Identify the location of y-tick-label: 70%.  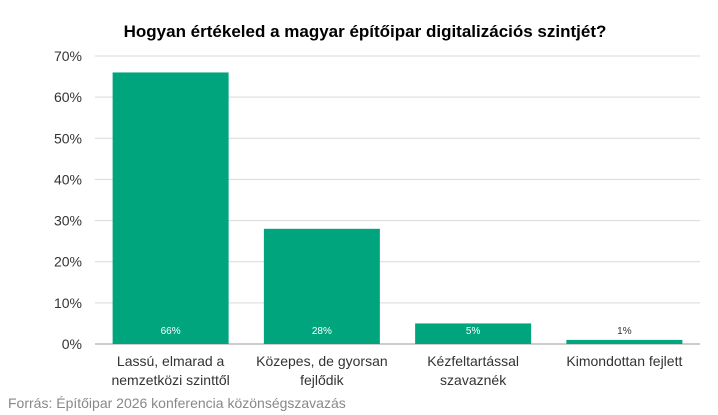
(68, 56).